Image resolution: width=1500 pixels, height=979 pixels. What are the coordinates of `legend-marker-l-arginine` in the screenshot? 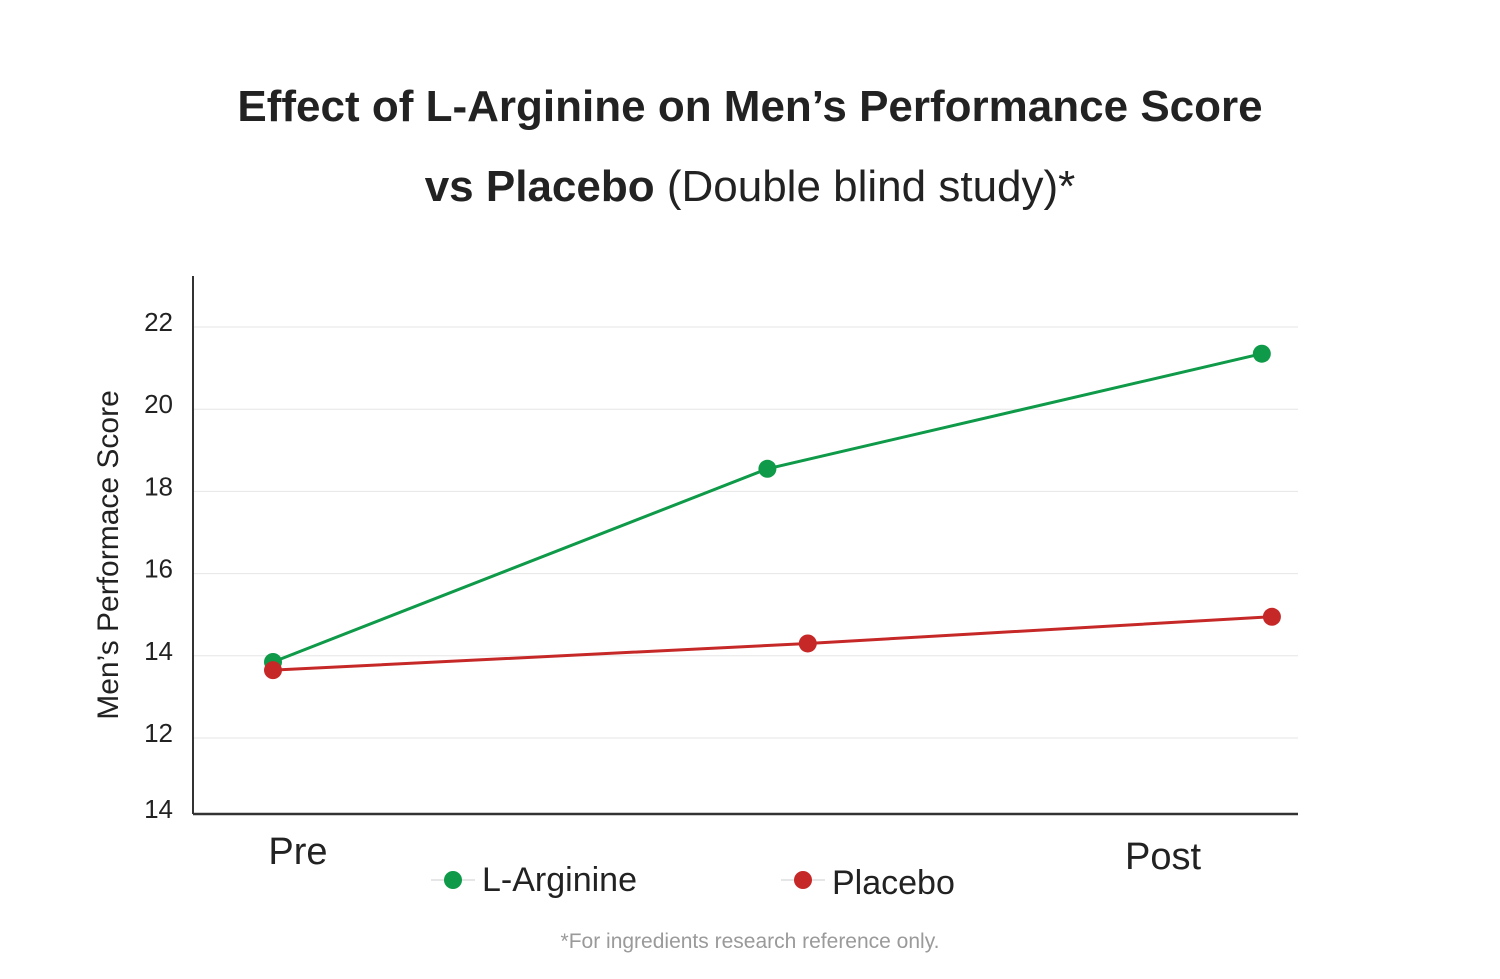 It's located at (453, 880).